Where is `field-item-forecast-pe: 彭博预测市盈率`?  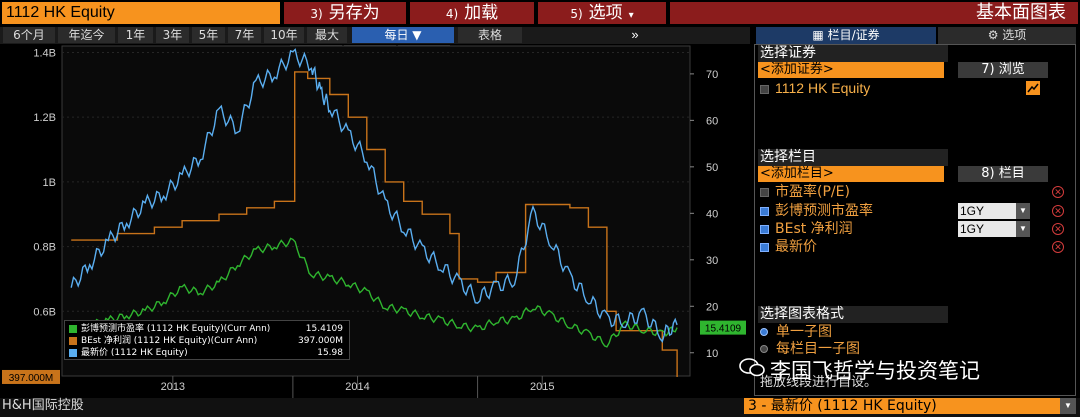 field-item-forecast-pe: 彭博预测市盈率 is located at coordinates (816, 211).